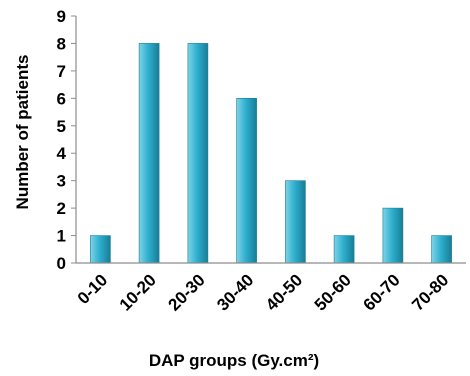 The image size is (470, 376). Describe the element at coordinates (61, 126) in the screenshot. I see `y-tick-label: 5` at that location.